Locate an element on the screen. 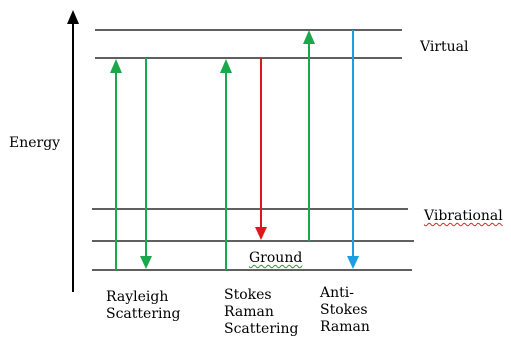 The height and width of the screenshot is (338, 511). anti-stokes-label-line-2: Stokes is located at coordinates (344, 310).